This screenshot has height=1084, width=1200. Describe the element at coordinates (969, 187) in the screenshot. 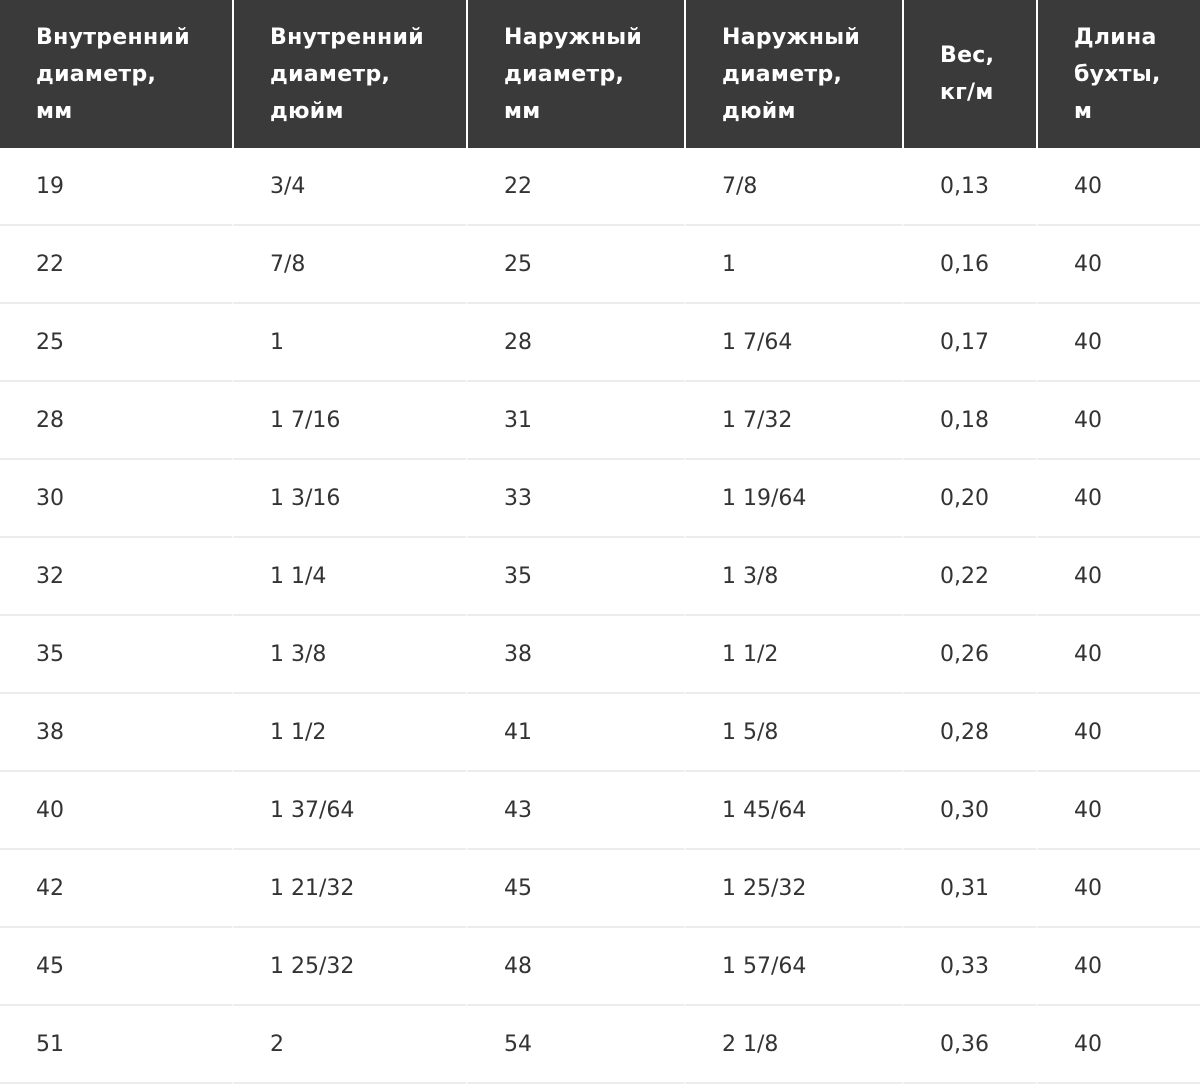

I see `table-cell: 0,13` at that location.